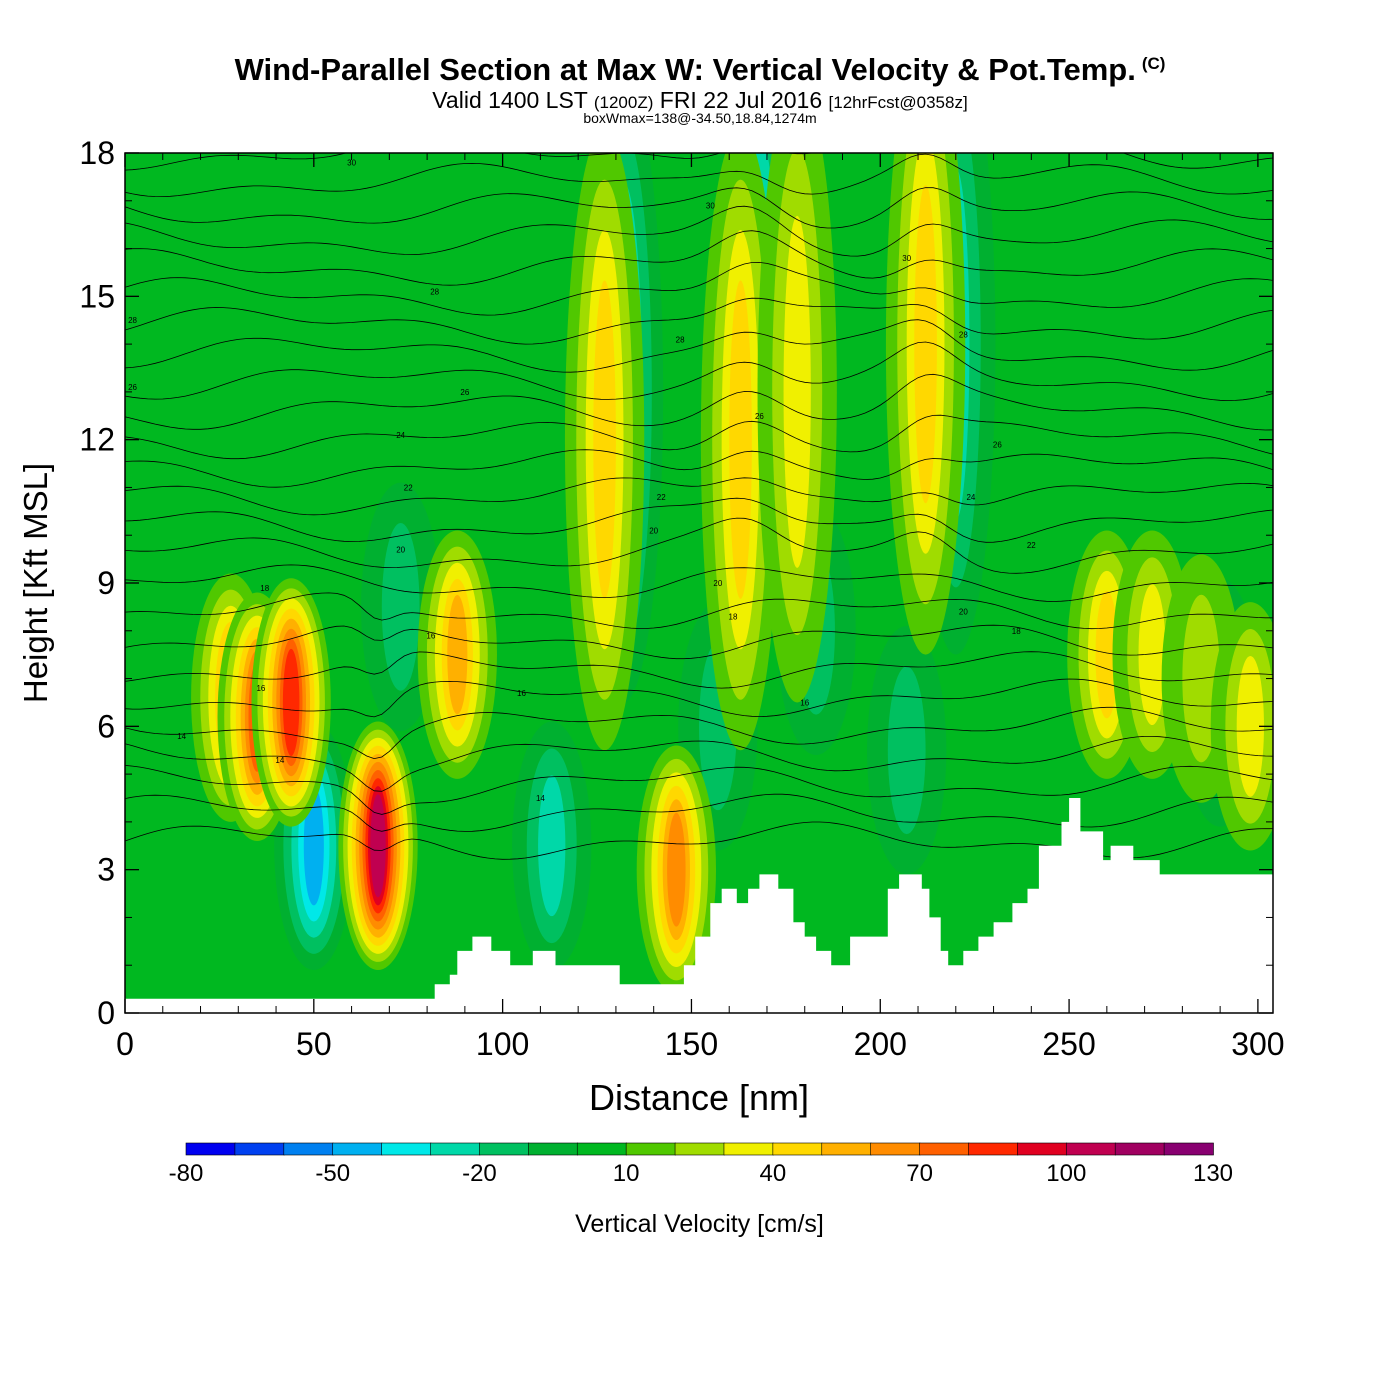  Describe the element at coordinates (1066, 1173) in the screenshot. I see `colorbar-tick-label: 100` at that location.